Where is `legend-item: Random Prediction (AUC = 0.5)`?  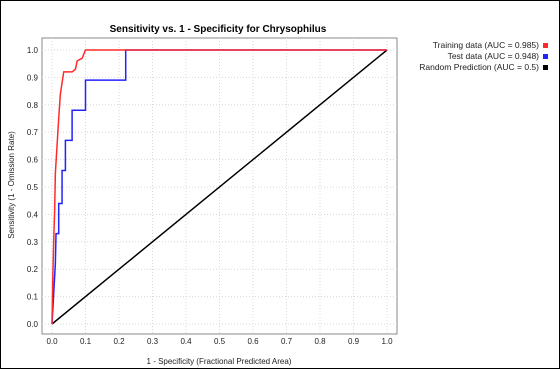 legend-item: Random Prediction (AUC = 0.5) is located at coordinates (483, 67).